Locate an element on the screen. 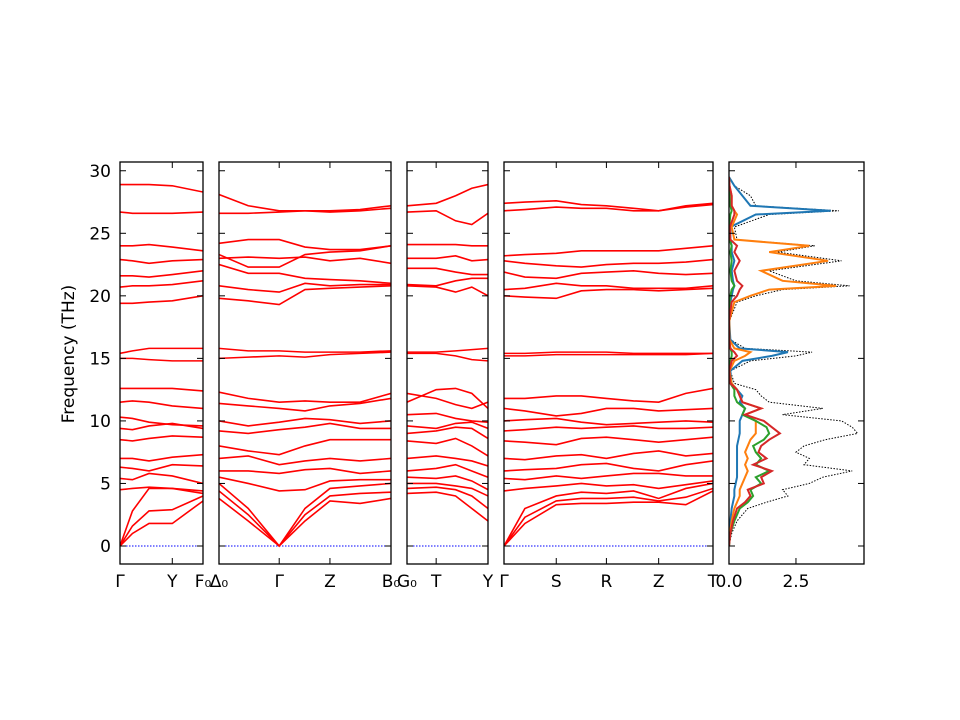  x-tick-label: G₀ is located at coordinates (407, 582).